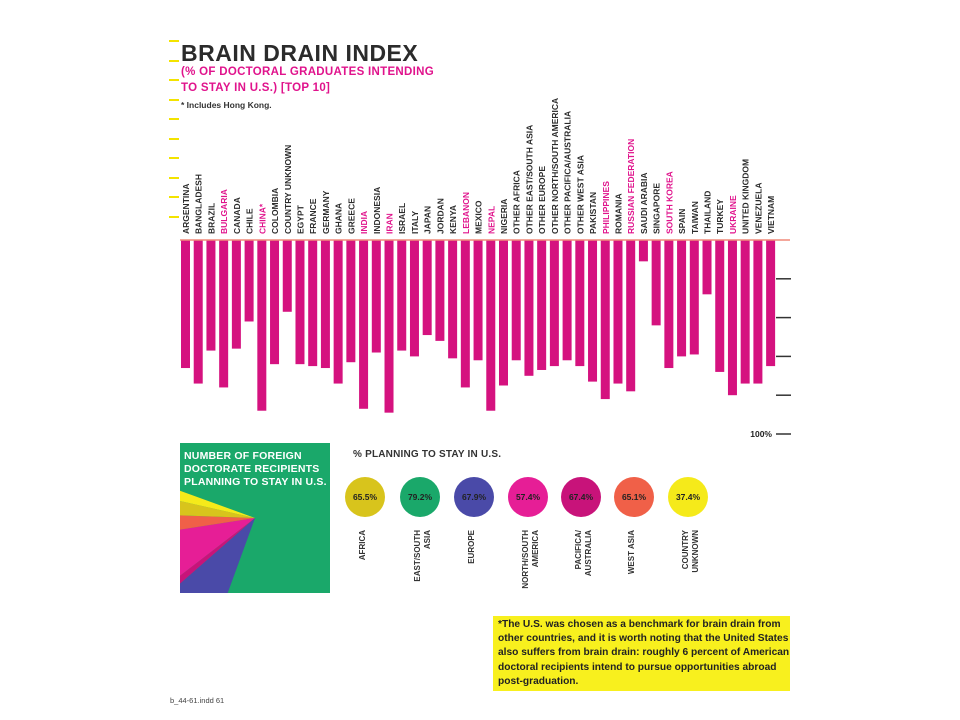  What do you see at coordinates (420, 497) in the screenshot?
I see `region-bubble: 79.2%` at bounding box center [420, 497].